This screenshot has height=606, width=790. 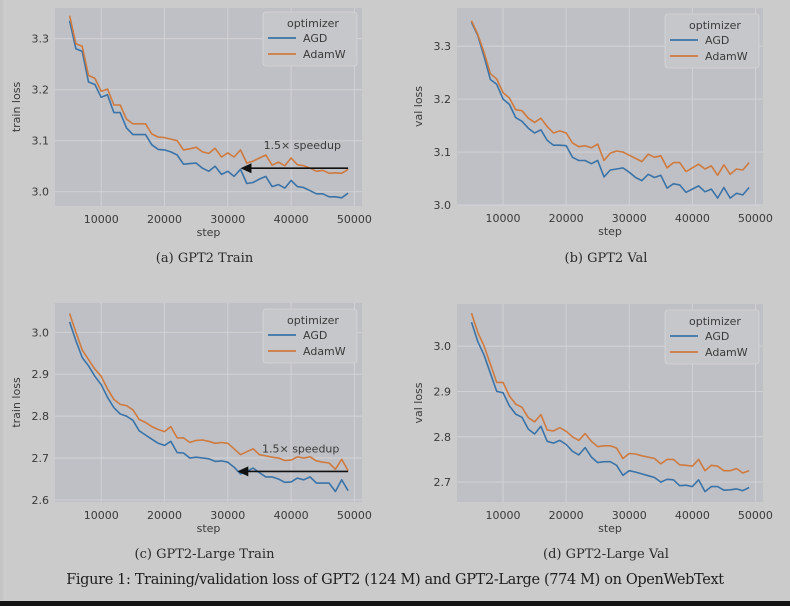 What do you see at coordinates (606, 258) in the screenshot?
I see `subfigure-caption: (b) GPT2 Val` at bounding box center [606, 258].